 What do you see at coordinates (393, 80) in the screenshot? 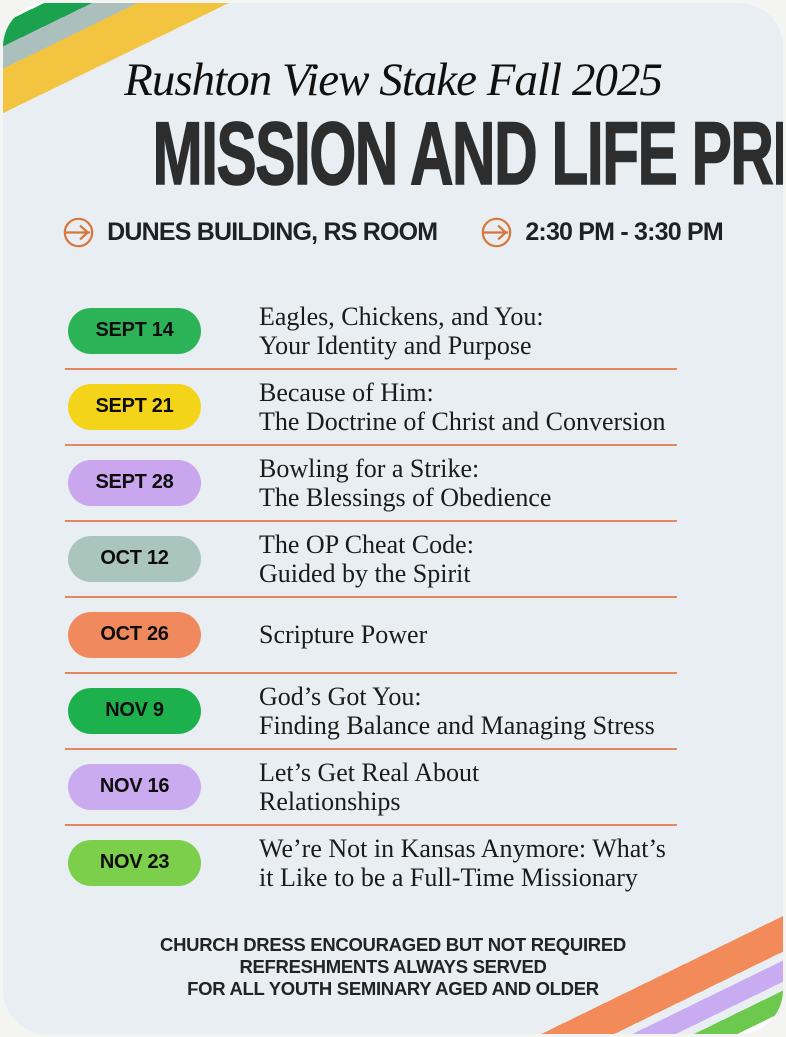
I see `flyer-subtitle: Rushton View Stake Fall 2025` at bounding box center [393, 80].